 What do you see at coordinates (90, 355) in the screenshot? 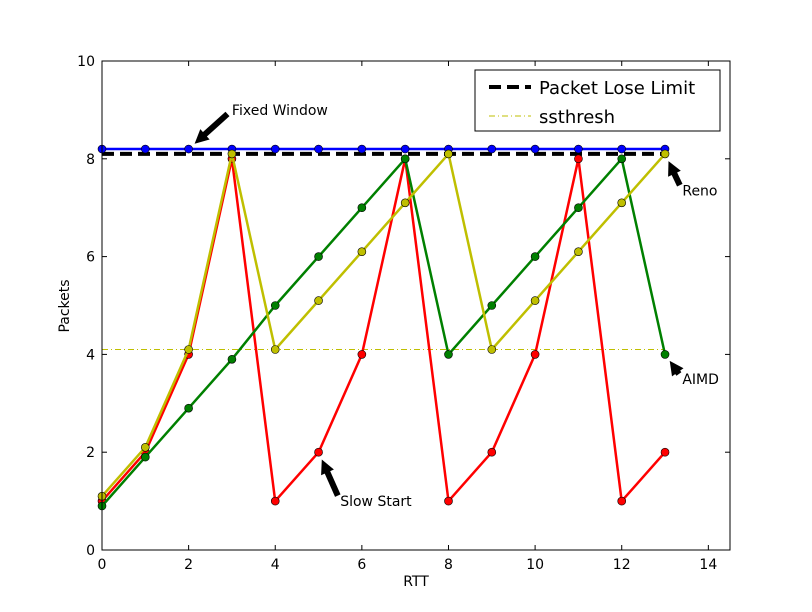
I see `y-tick-label: 4` at bounding box center [90, 355].